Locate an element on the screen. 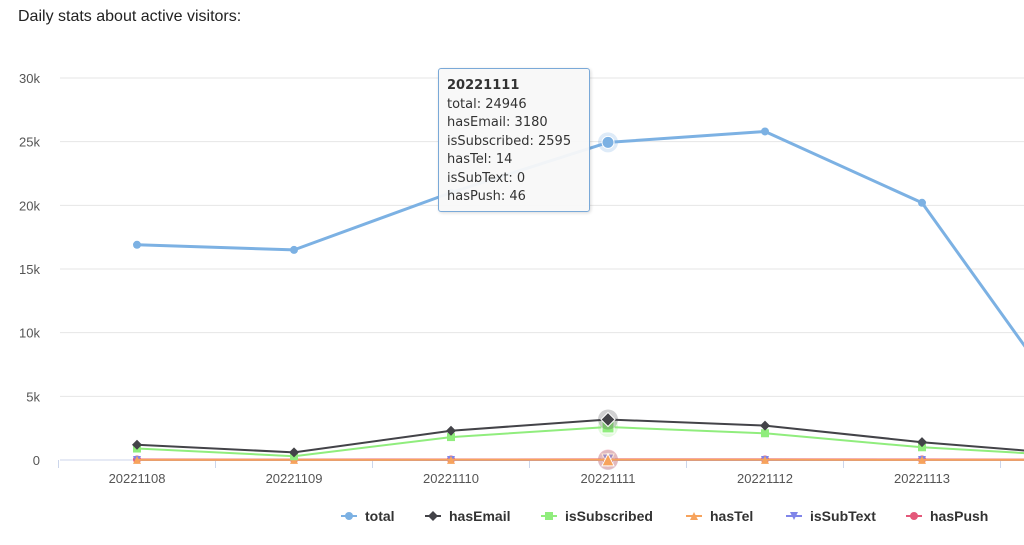 The image size is (1024, 545). tooltip-row-hasemail: hasEmail: 3180 is located at coordinates (497, 122).